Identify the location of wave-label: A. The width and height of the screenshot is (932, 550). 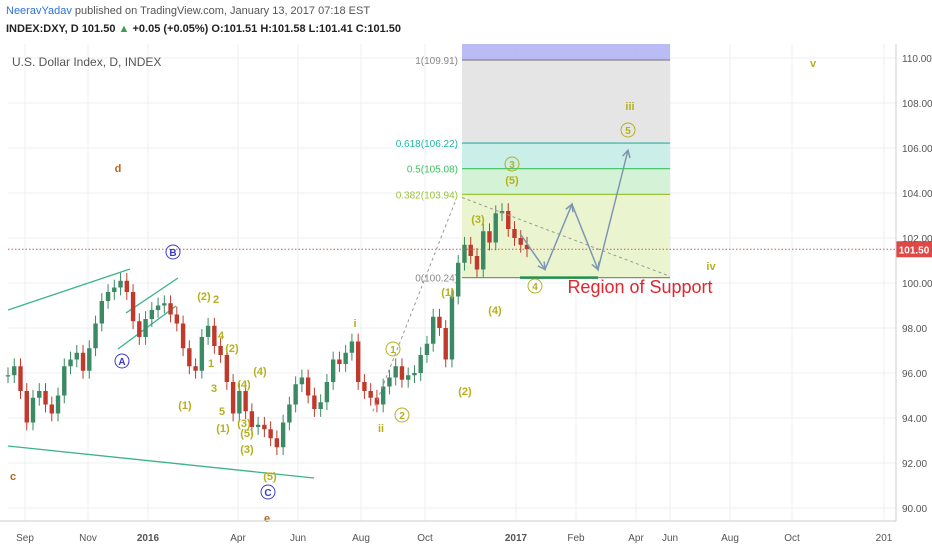
(121, 362).